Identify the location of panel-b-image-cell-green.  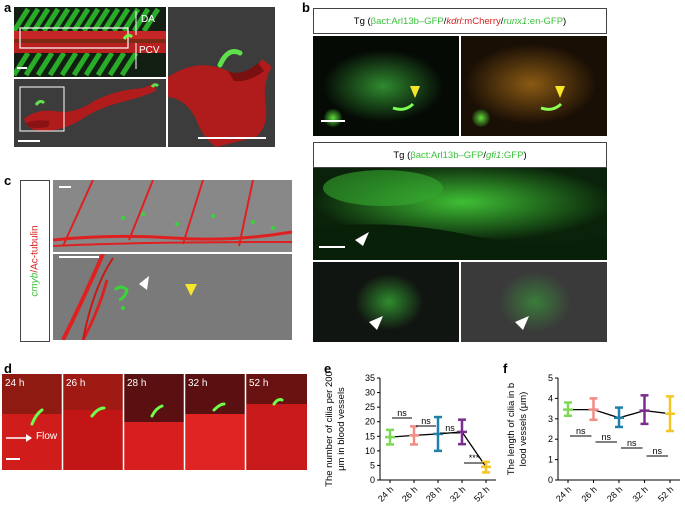
(386, 302).